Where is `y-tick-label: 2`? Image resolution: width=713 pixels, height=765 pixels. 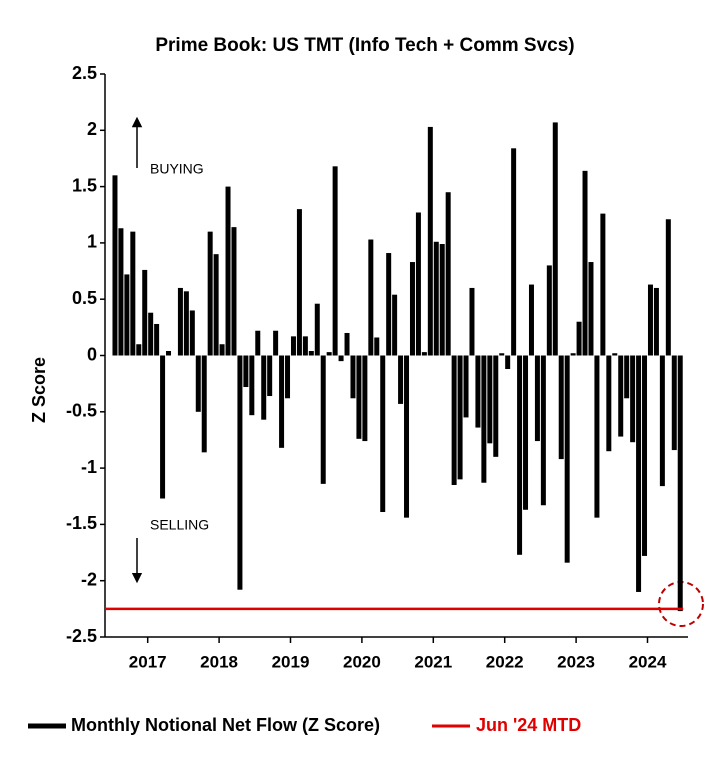
y-tick-label: 2 is located at coordinates (92, 129).